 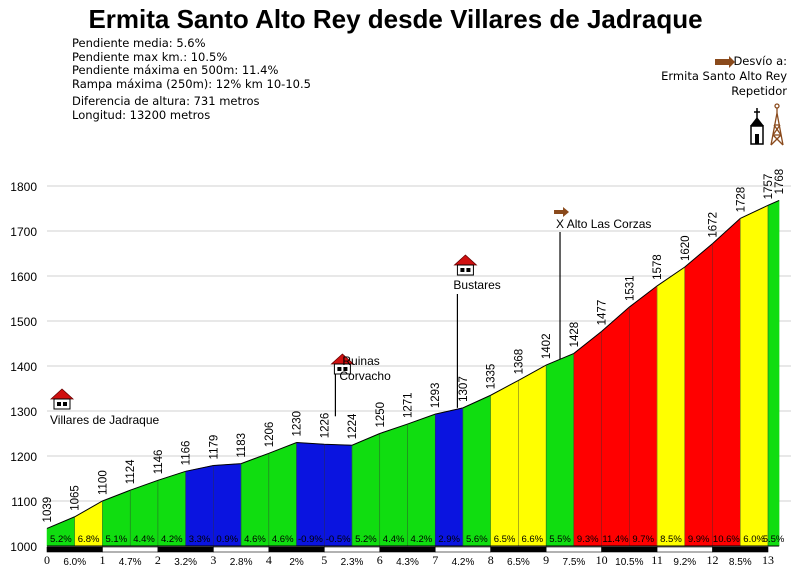 What do you see at coordinates (269, 560) in the screenshot?
I see `x-tick-label: 4` at bounding box center [269, 560].